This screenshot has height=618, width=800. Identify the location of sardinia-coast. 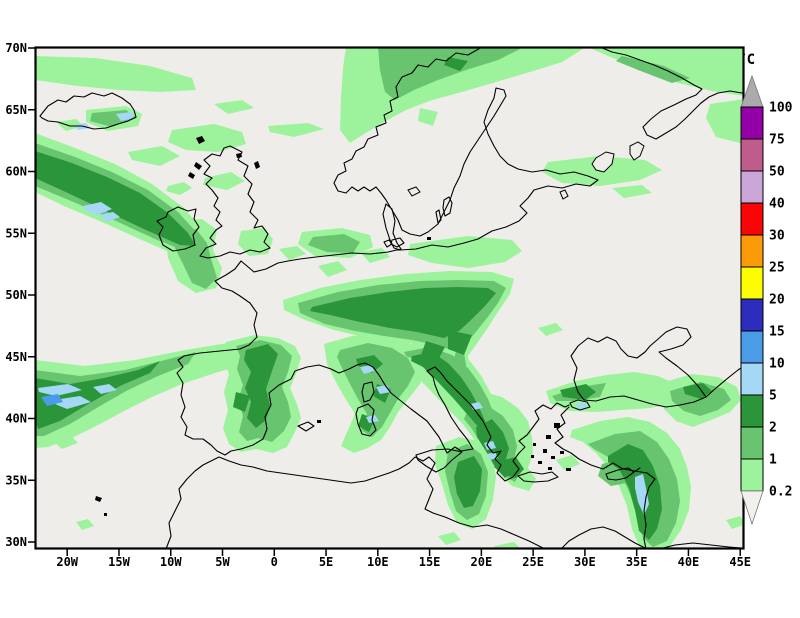
(366, 420).